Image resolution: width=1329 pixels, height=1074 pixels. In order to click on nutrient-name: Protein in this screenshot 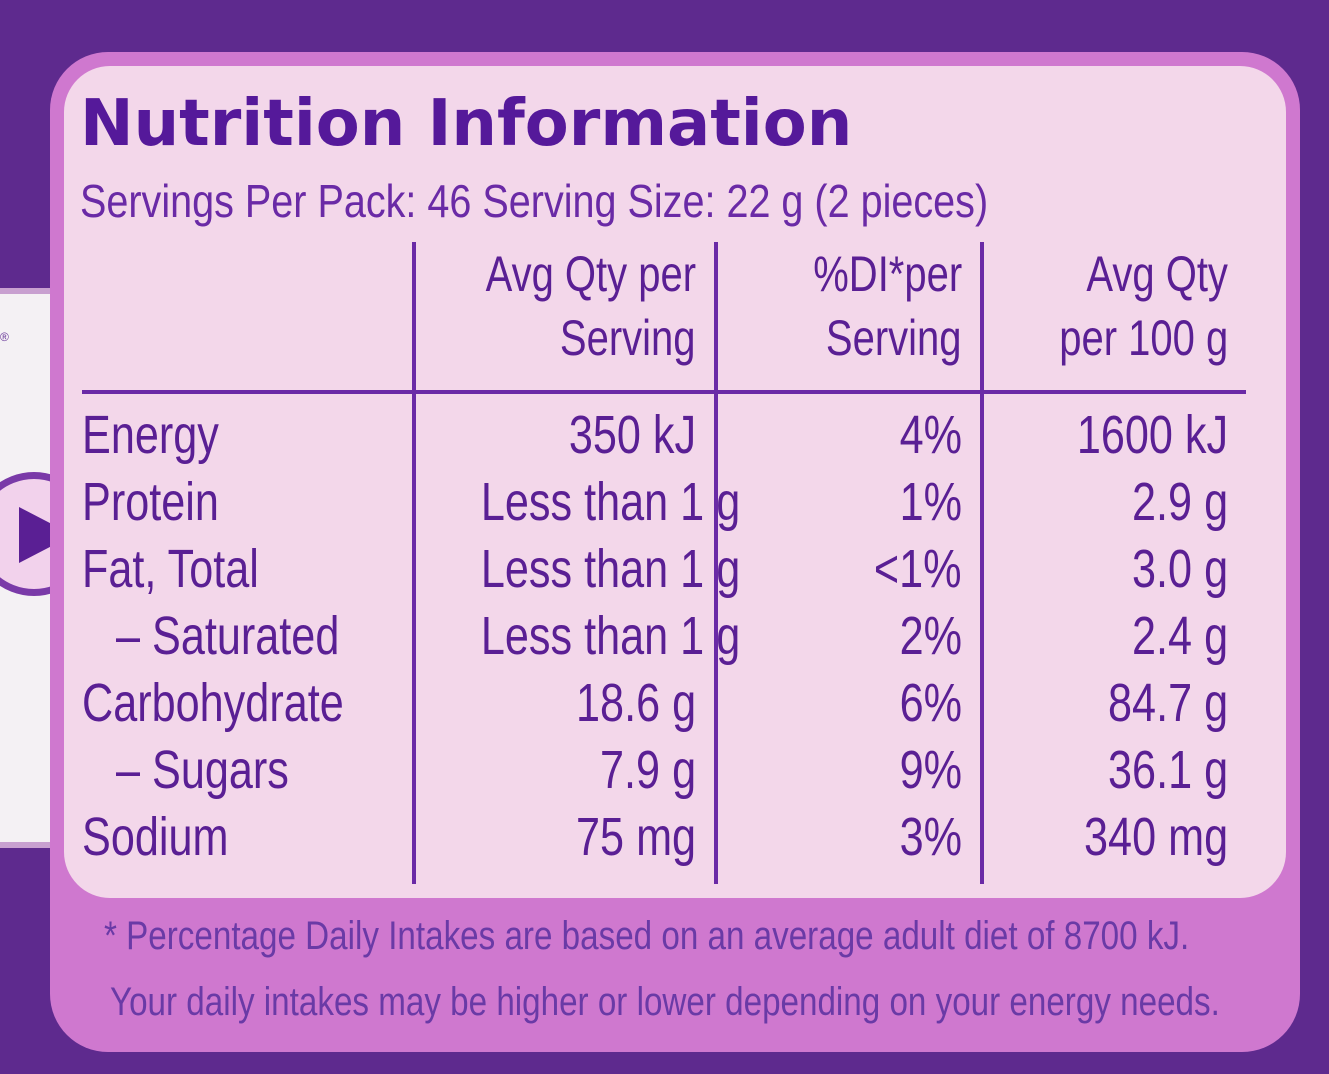, I will do `click(150, 502)`.